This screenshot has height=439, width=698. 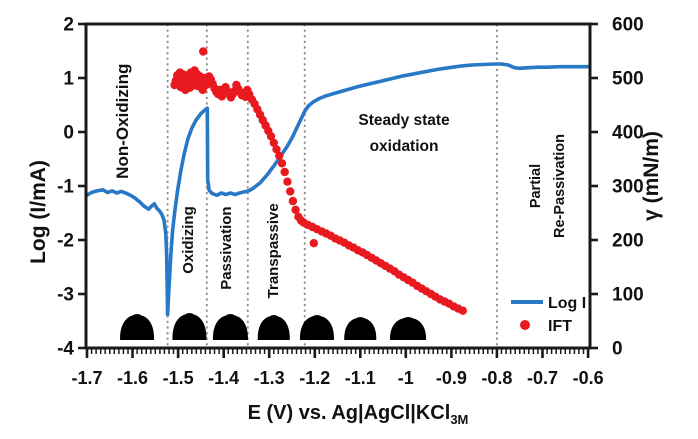 What do you see at coordinates (68, 25) in the screenshot?
I see `y-left-tick-label: 2` at bounding box center [68, 25].